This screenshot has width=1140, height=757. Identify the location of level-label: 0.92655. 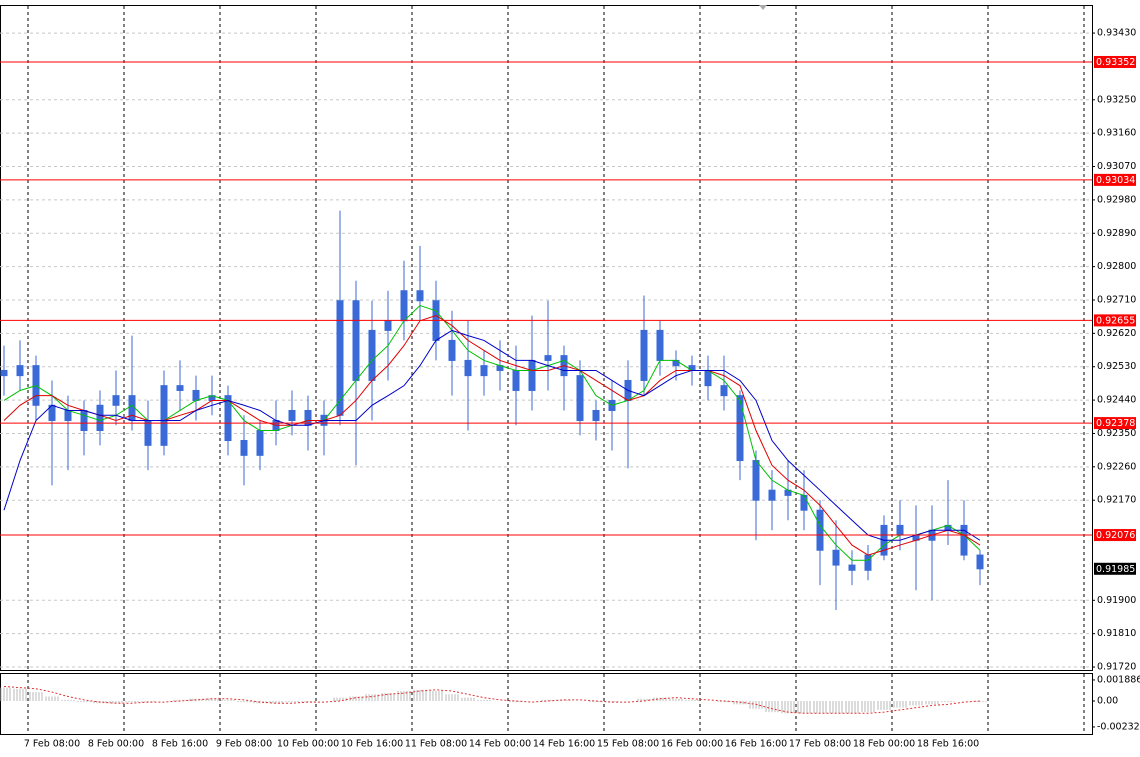
(1115, 320).